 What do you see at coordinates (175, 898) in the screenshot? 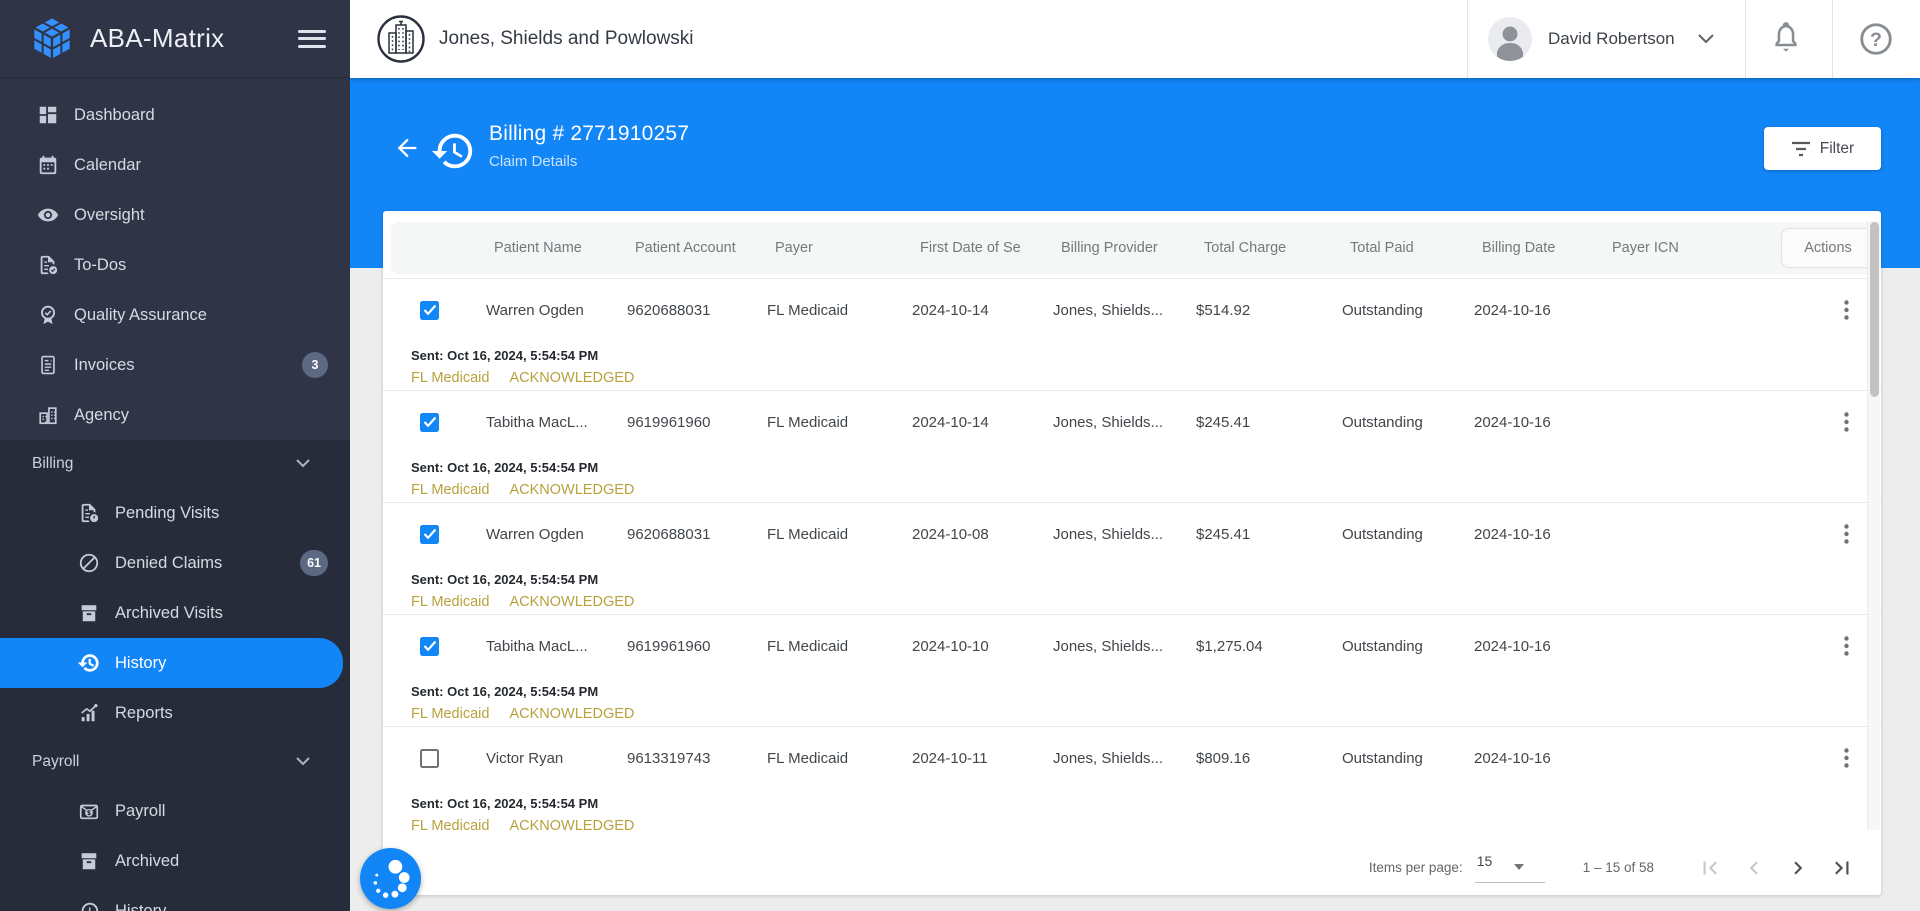
I see `sidebar-item-payroll-history: History` at bounding box center [175, 898].